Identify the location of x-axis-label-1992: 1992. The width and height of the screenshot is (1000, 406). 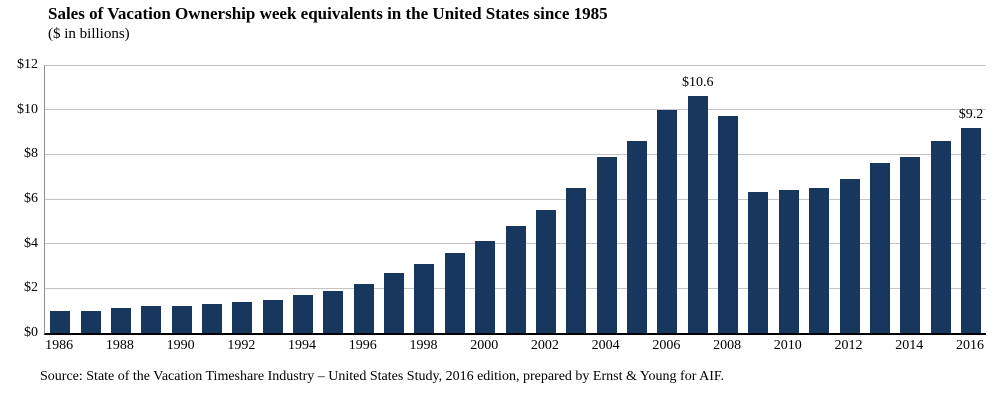
(241, 345).